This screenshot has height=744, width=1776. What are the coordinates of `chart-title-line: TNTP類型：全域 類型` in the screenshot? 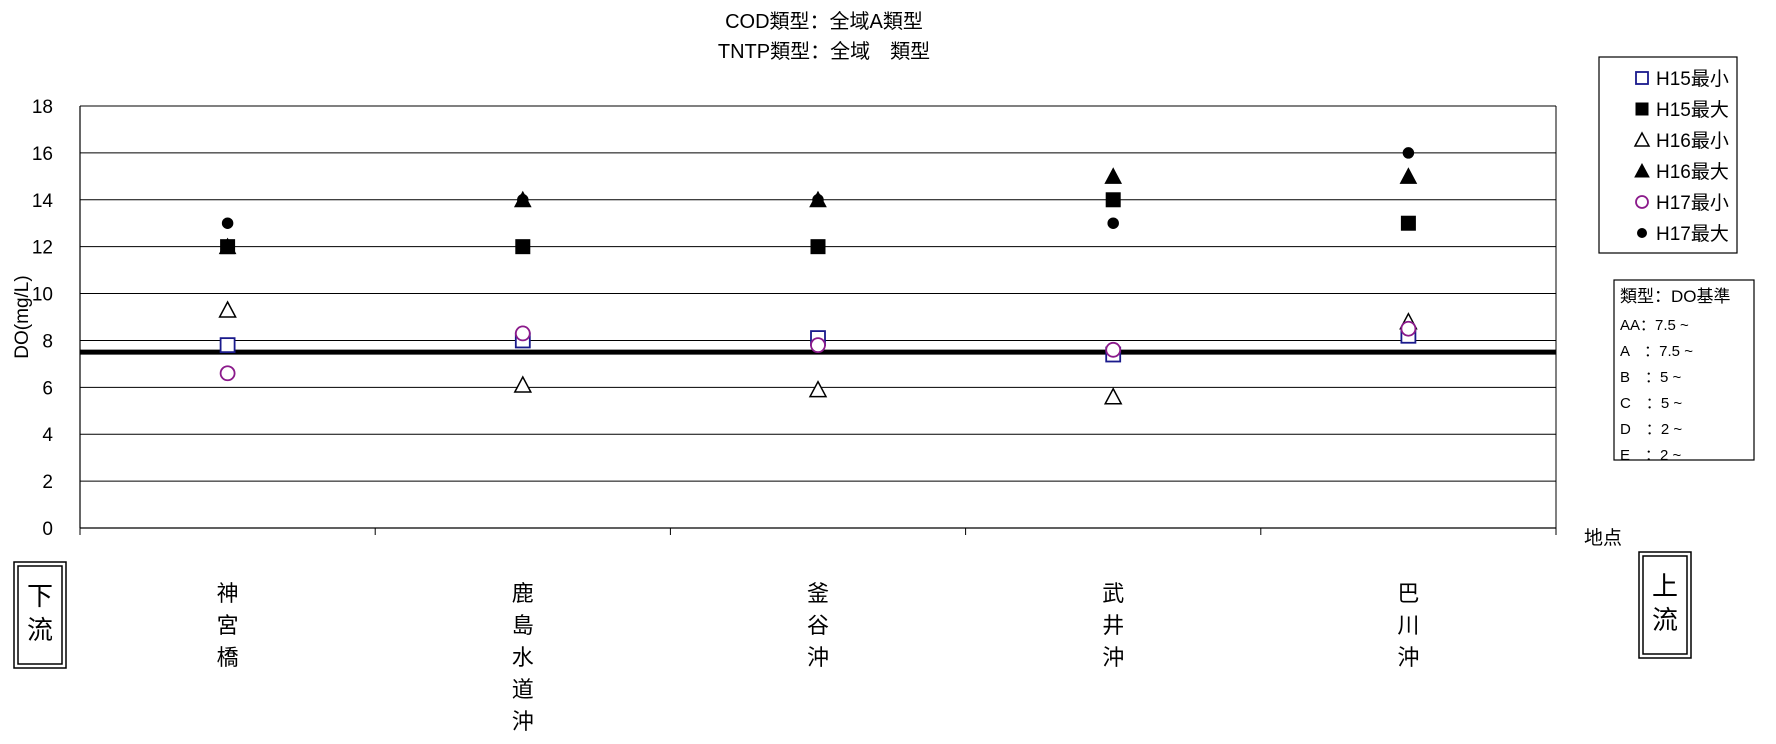 It's located at (824, 51).